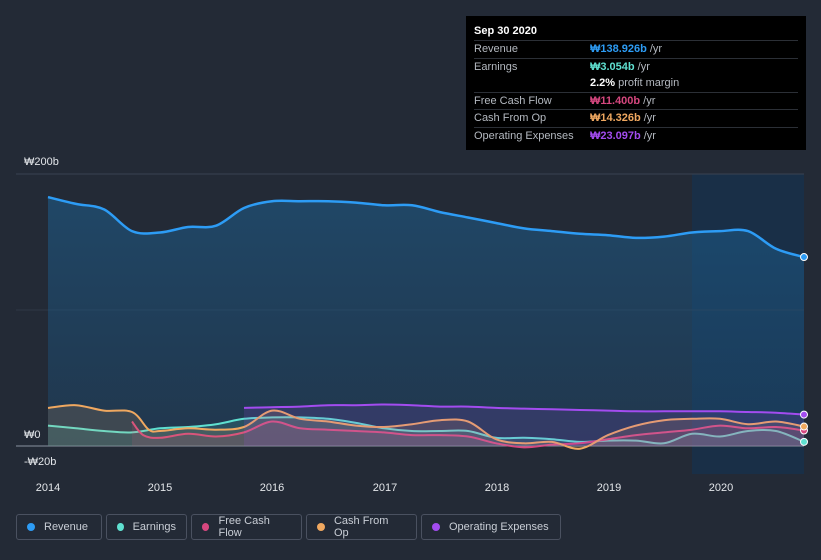 The width and height of the screenshot is (821, 560). I want to click on legend-item-operating-expenses: Operating Expenses, so click(491, 527).